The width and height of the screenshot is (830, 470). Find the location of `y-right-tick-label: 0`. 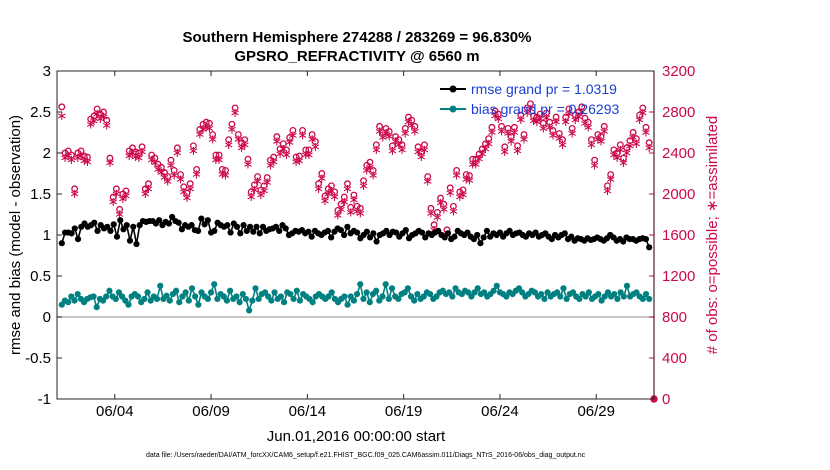

y-right-tick-label: 0 is located at coordinates (666, 399).